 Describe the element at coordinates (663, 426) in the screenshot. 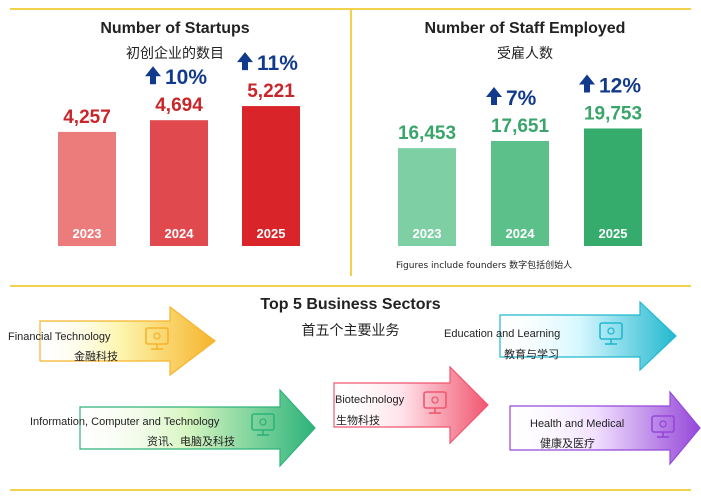

I see `heartbeat-icon` at that location.